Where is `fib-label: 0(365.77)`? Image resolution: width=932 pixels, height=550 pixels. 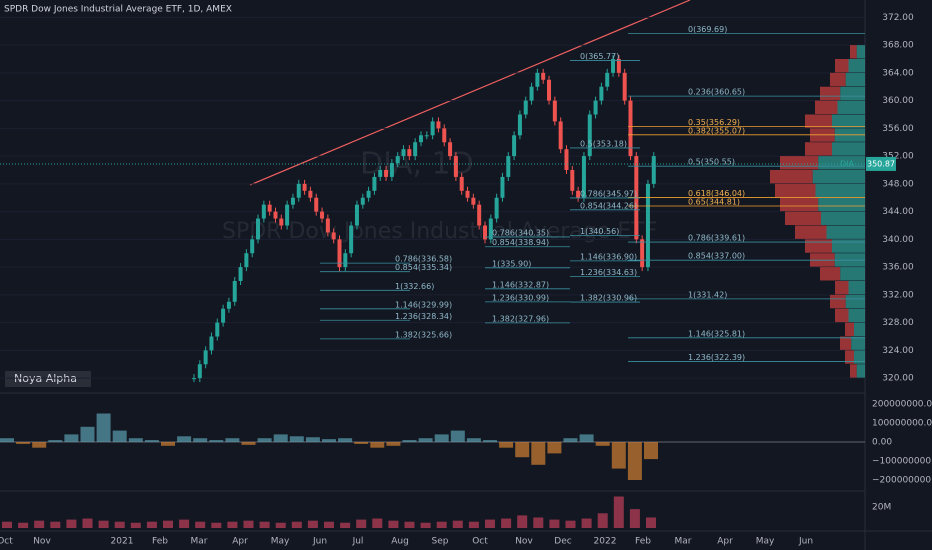
fib-label: 0(365.77) is located at coordinates (599, 56).